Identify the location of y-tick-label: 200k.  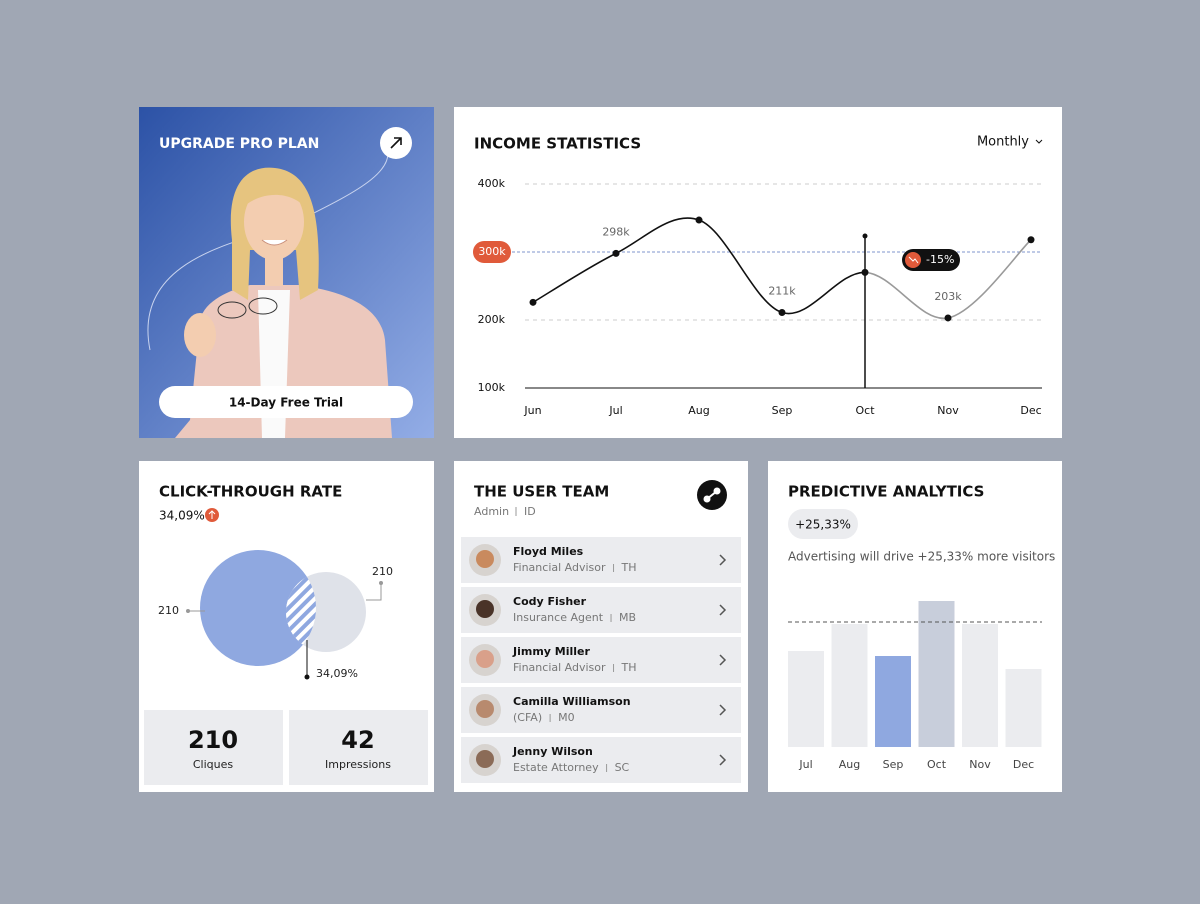
(492, 319).